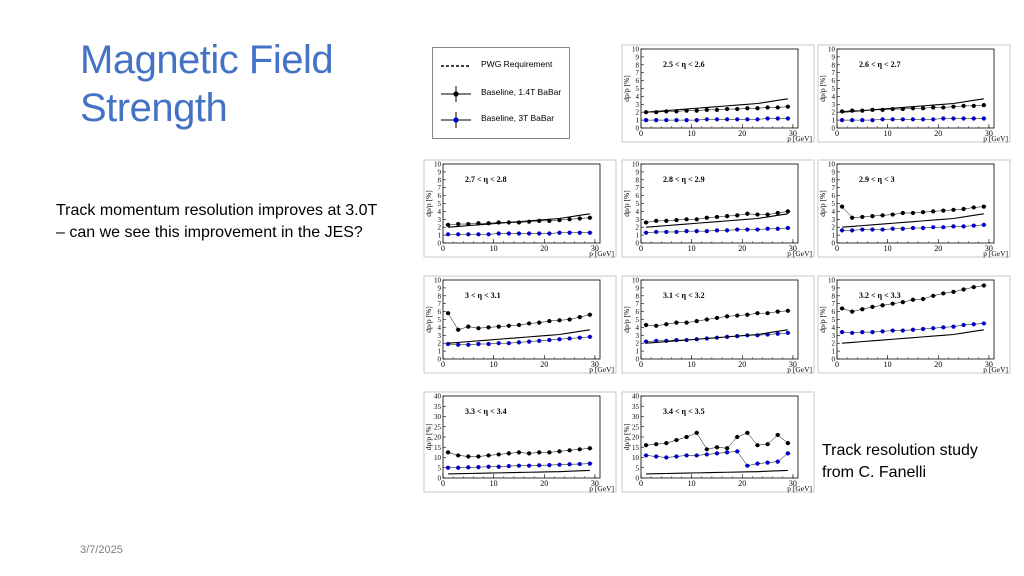 Image resolution: width=1024 pixels, height=576 pixels. Describe the element at coordinates (207, 84) in the screenshot. I see `slide-title: Magnetic Field Strength` at that location.